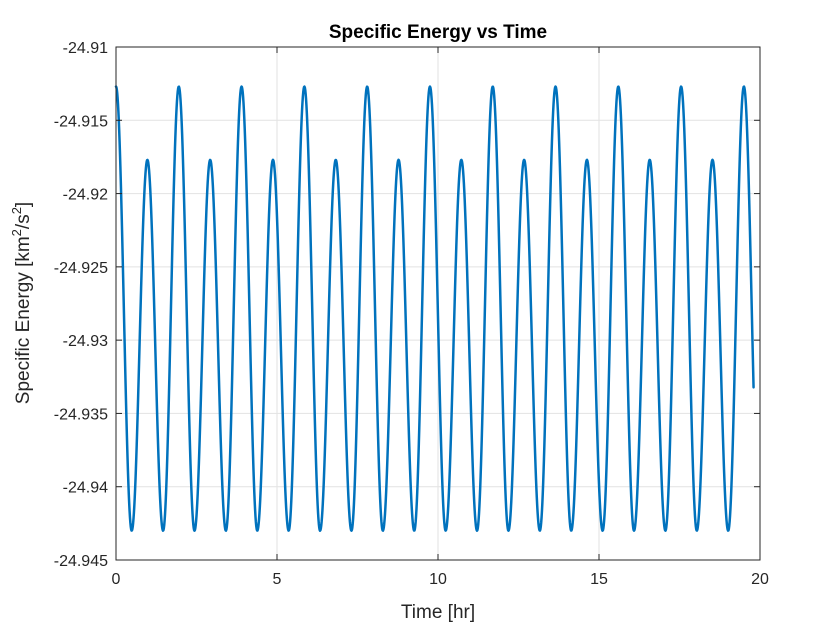 This screenshot has height=630, width=840. What do you see at coordinates (438, 612) in the screenshot?
I see `x-axis-label: Time [hr]` at bounding box center [438, 612].